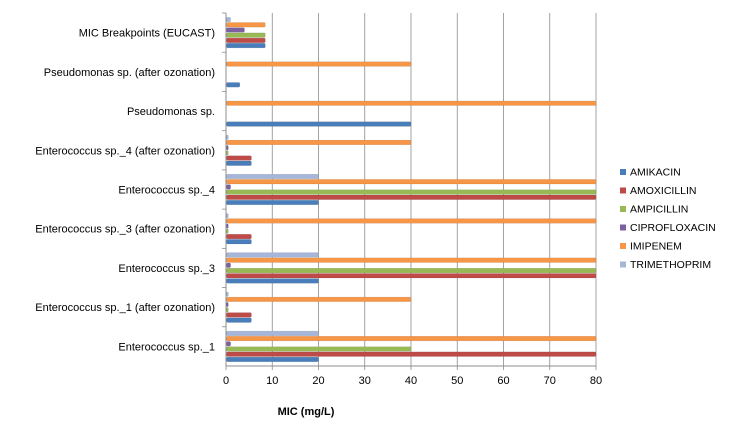 This screenshot has width=730, height=440. I want to click on x-tick-label: 40, so click(411, 381).